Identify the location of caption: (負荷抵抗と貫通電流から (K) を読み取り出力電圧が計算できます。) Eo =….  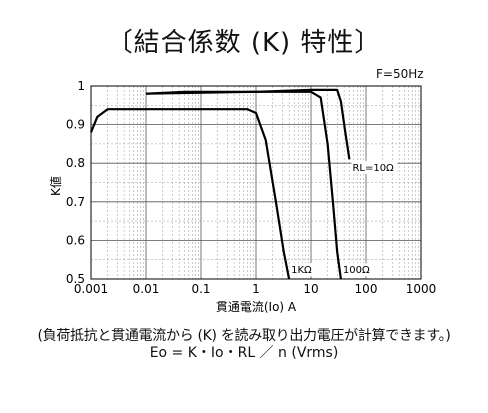
(244, 345).